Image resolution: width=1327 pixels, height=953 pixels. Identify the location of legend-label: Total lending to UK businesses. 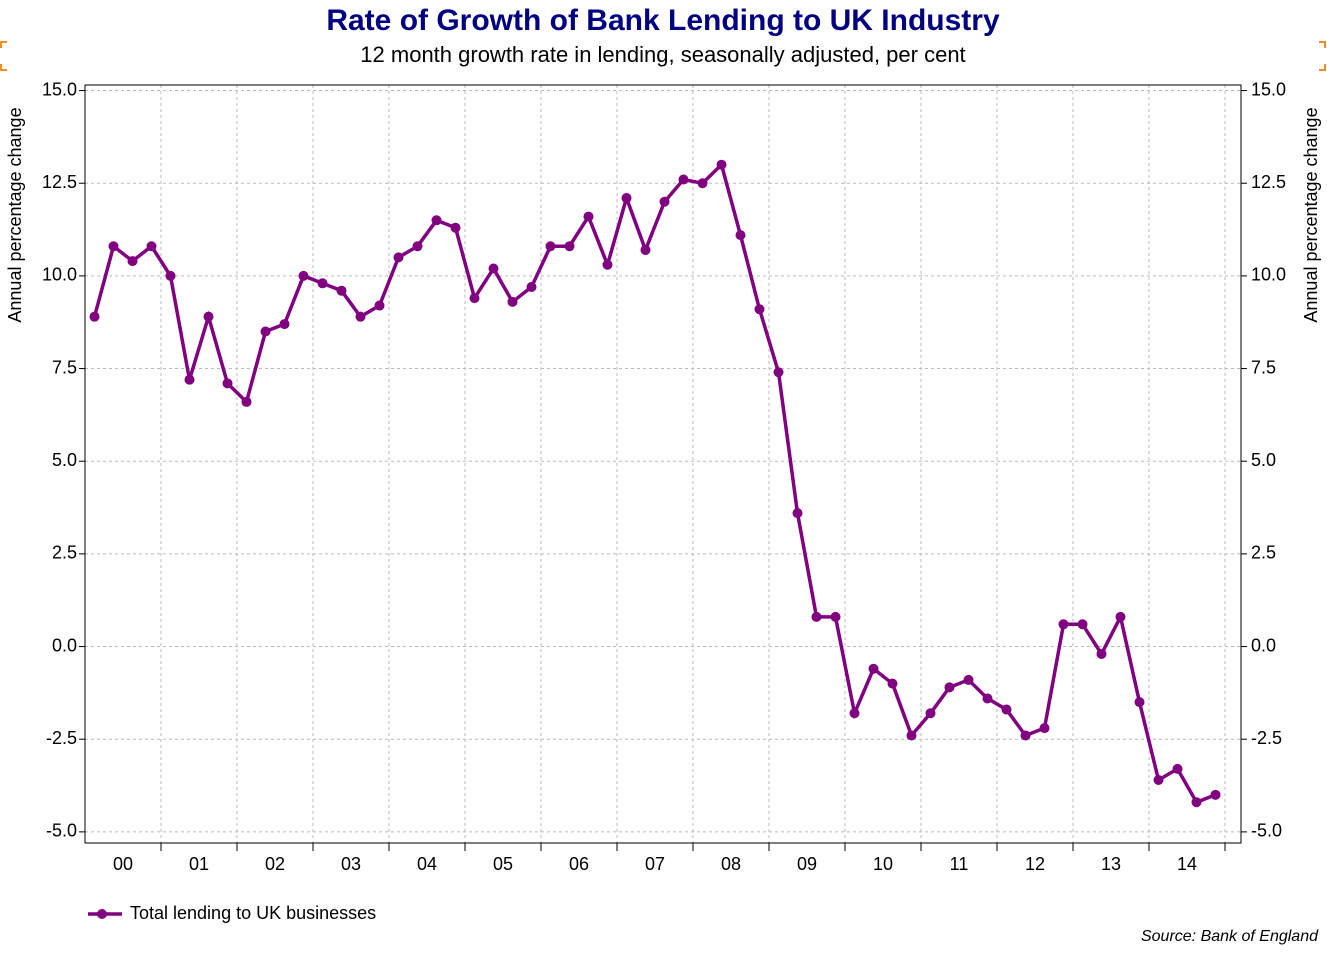
(253, 913).